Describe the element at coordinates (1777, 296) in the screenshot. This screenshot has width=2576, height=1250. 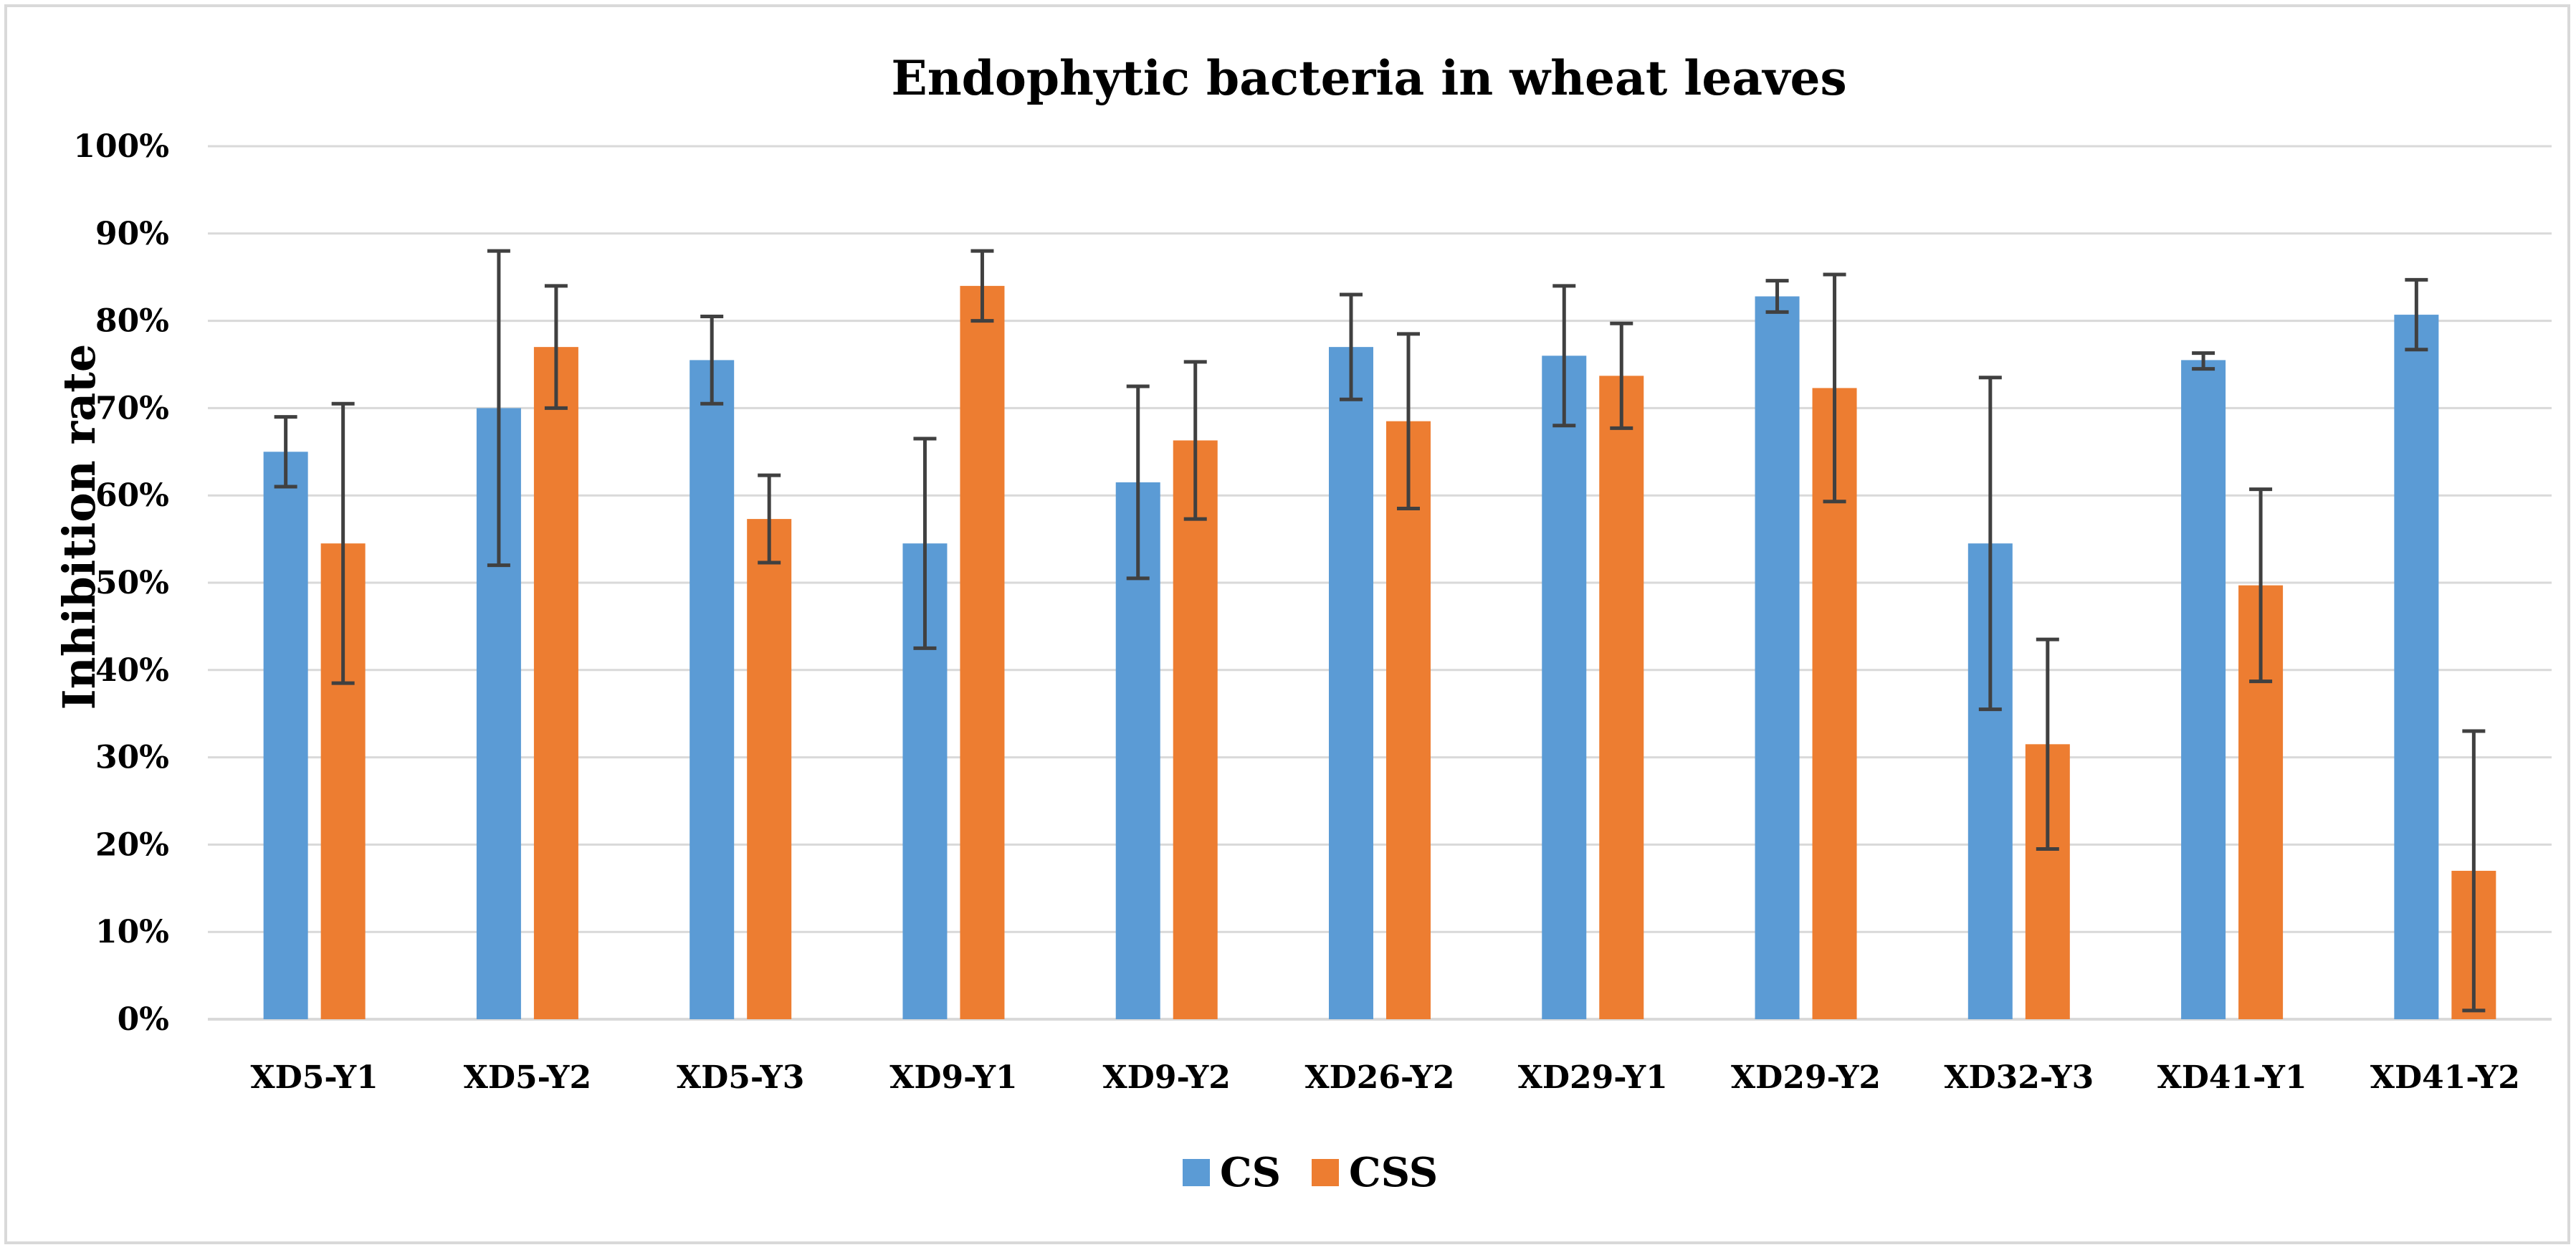
I see `error-bar-cs-xd29-y2` at that location.